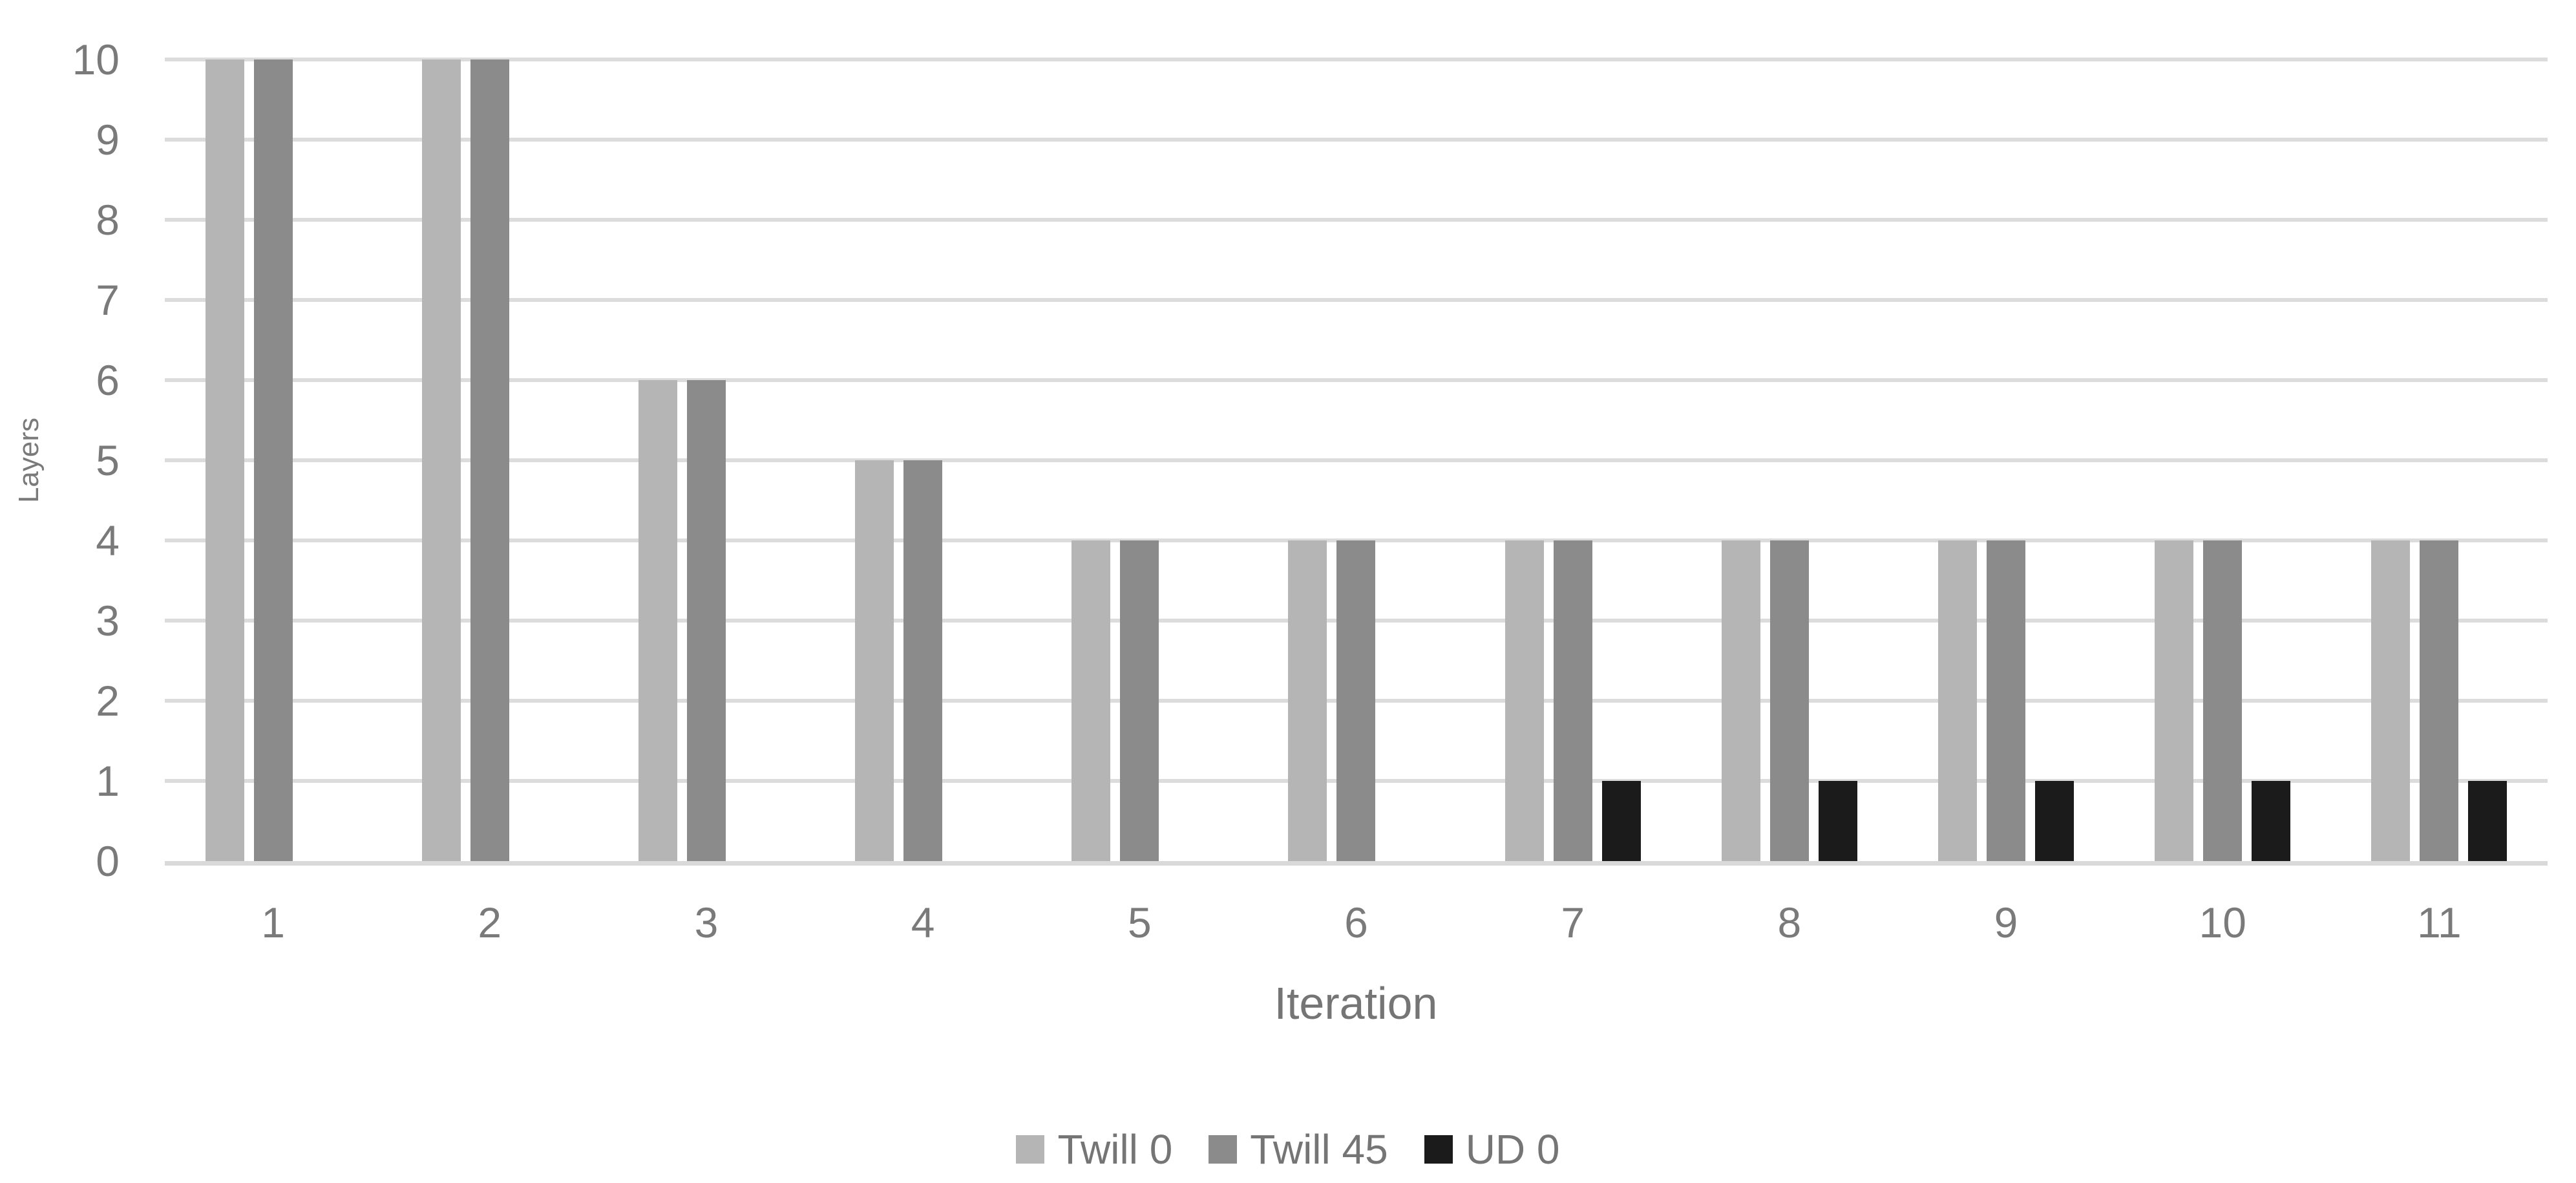  Describe the element at coordinates (1139, 923) in the screenshot. I see `x-tick-label-5: 5` at that location.